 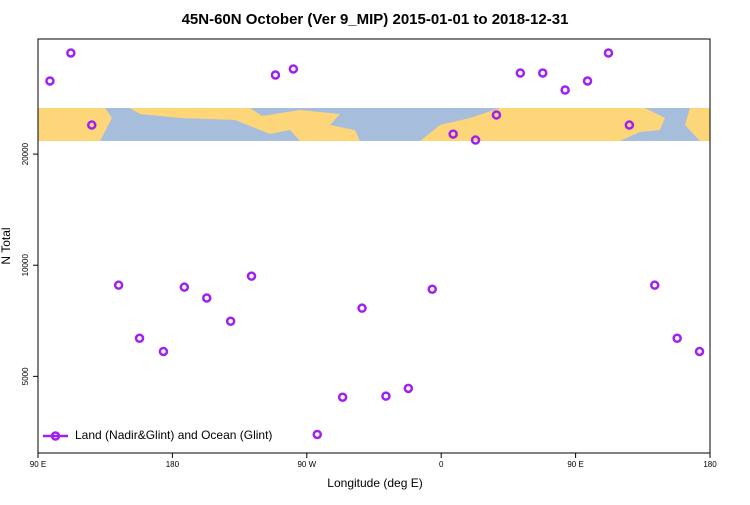 What do you see at coordinates (306, 464) in the screenshot?
I see `x-tick-label: 90 W` at bounding box center [306, 464].